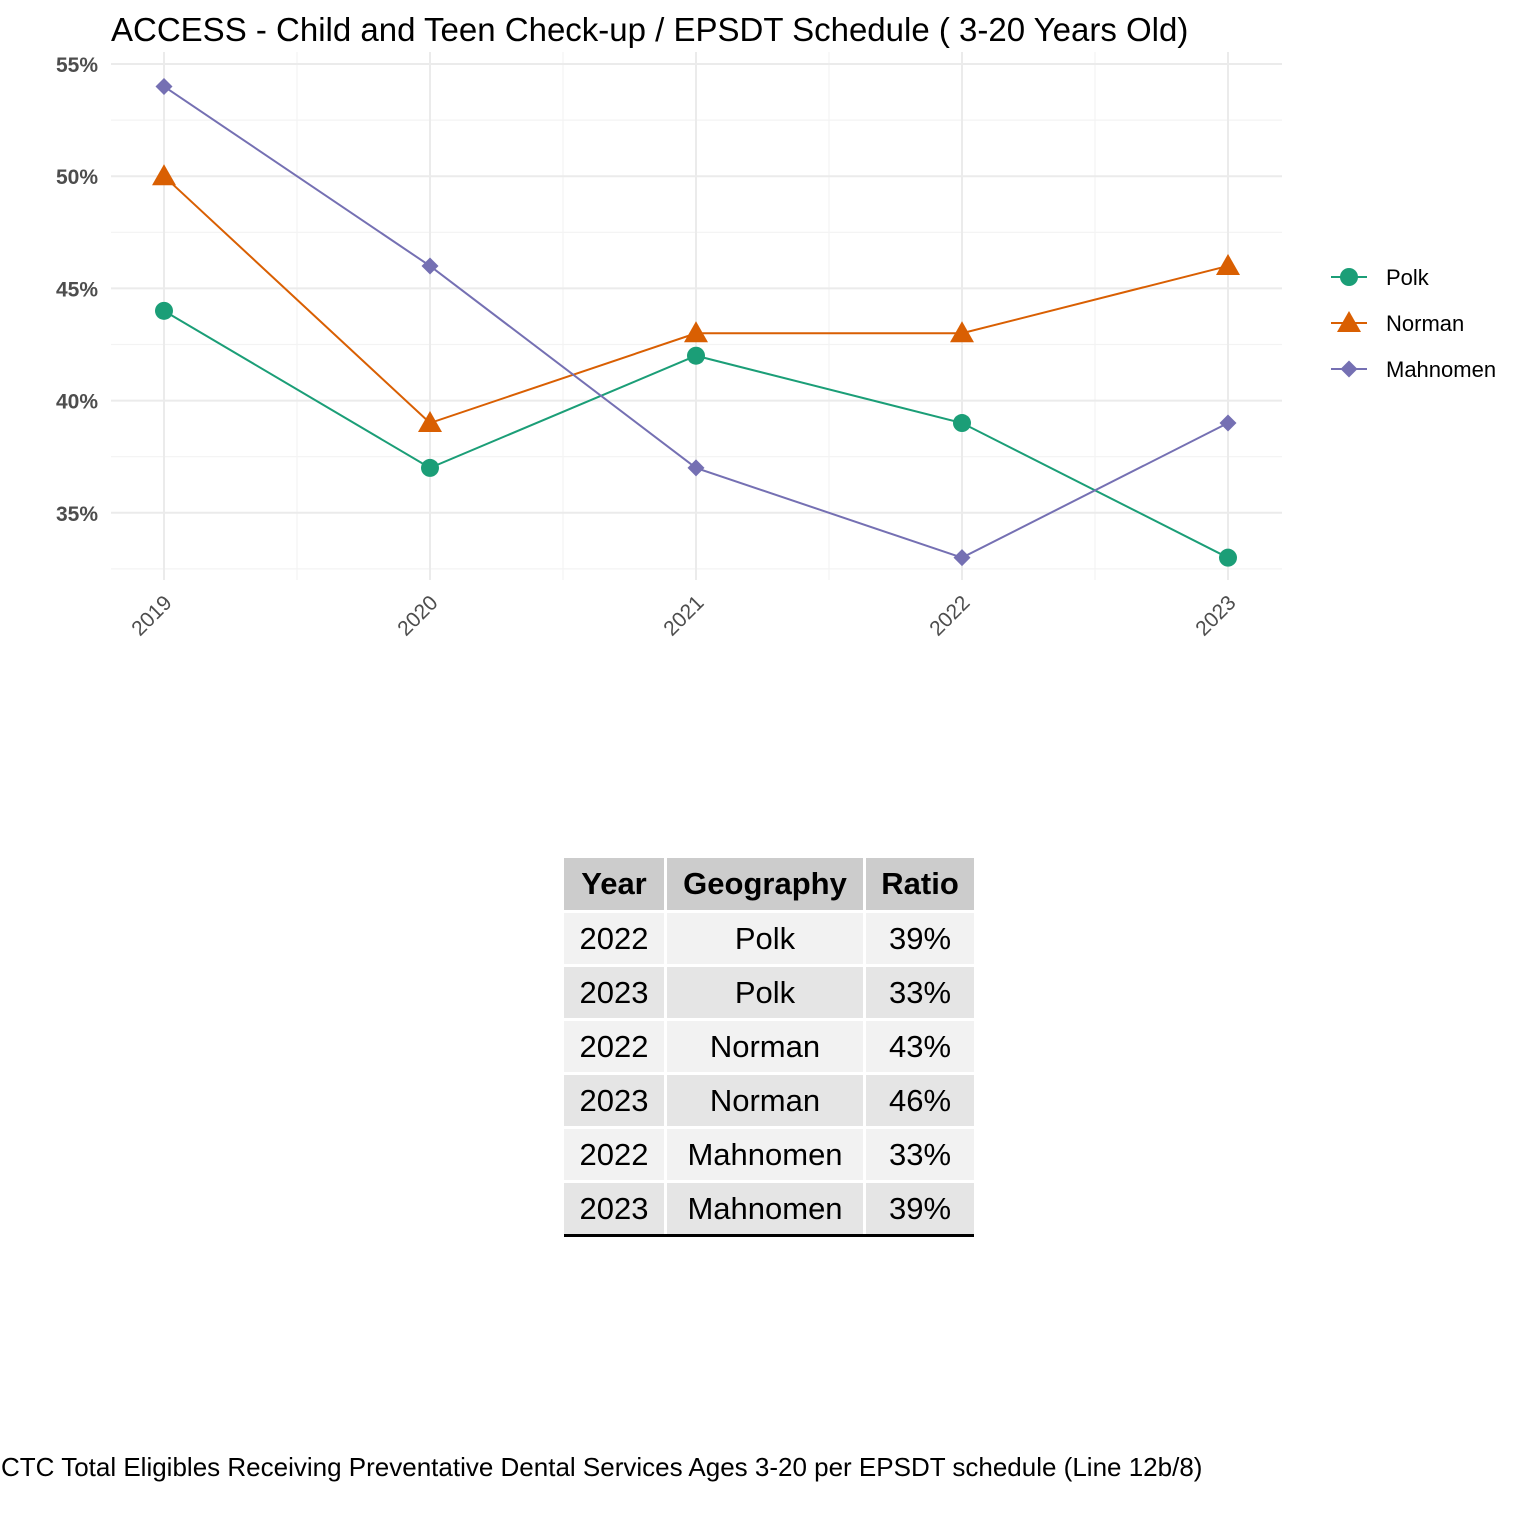 Image resolution: width=1536 pixels, height=1536 pixels. What do you see at coordinates (949, 615) in the screenshot?
I see `x-tick-label: 2022` at bounding box center [949, 615].